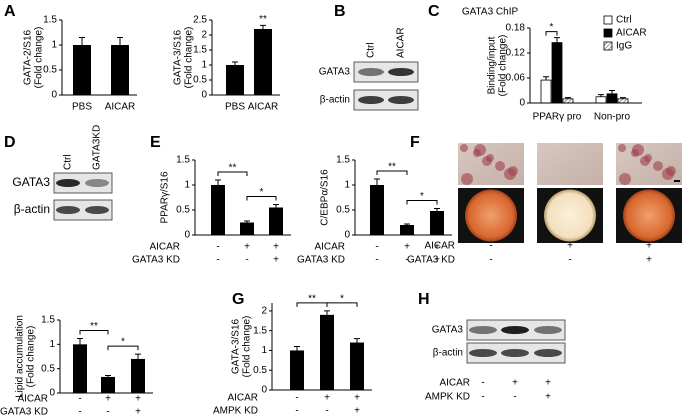  I want to click on legend-label: Ctrl, so click(624, 20).